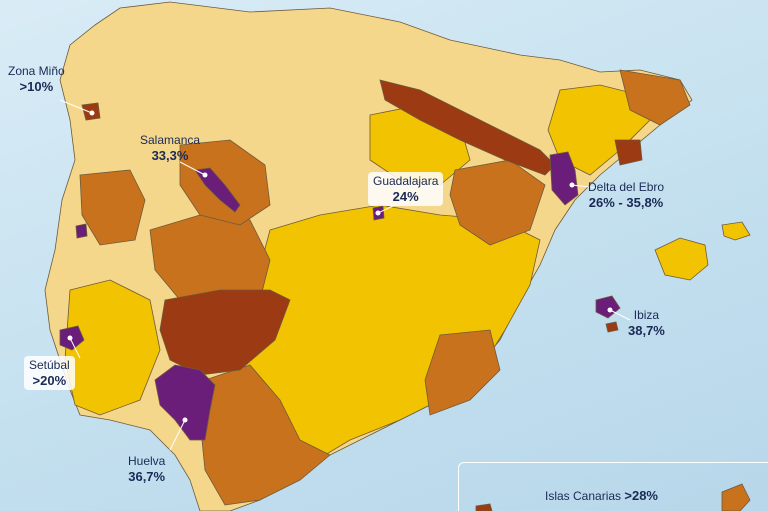 Image resolution: width=768 pixels, height=511 pixels. Describe the element at coordinates (484, 507) in the screenshot. I see `island-canarias-west` at that location.